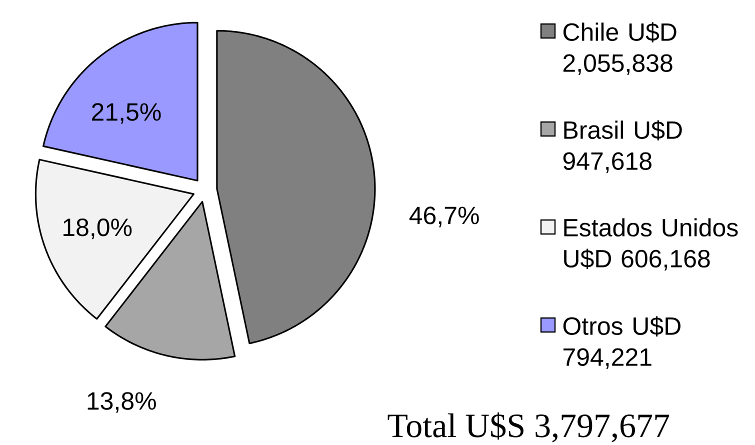 The height and width of the screenshot is (445, 755). I want to click on data-label: 18,0%, so click(98, 229).